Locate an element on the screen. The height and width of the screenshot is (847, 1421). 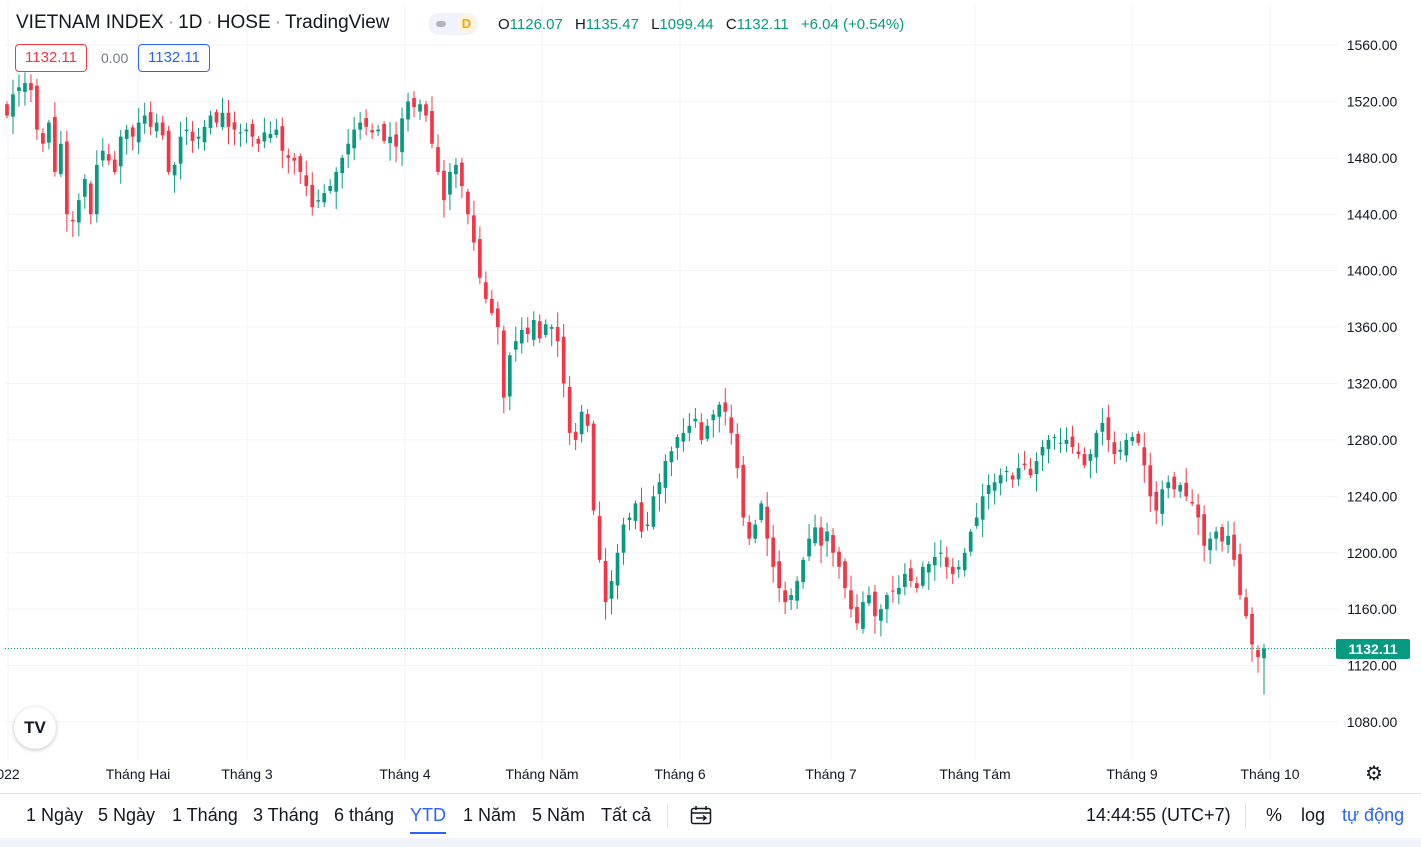
low-value: 1099.44 is located at coordinates (686, 24).